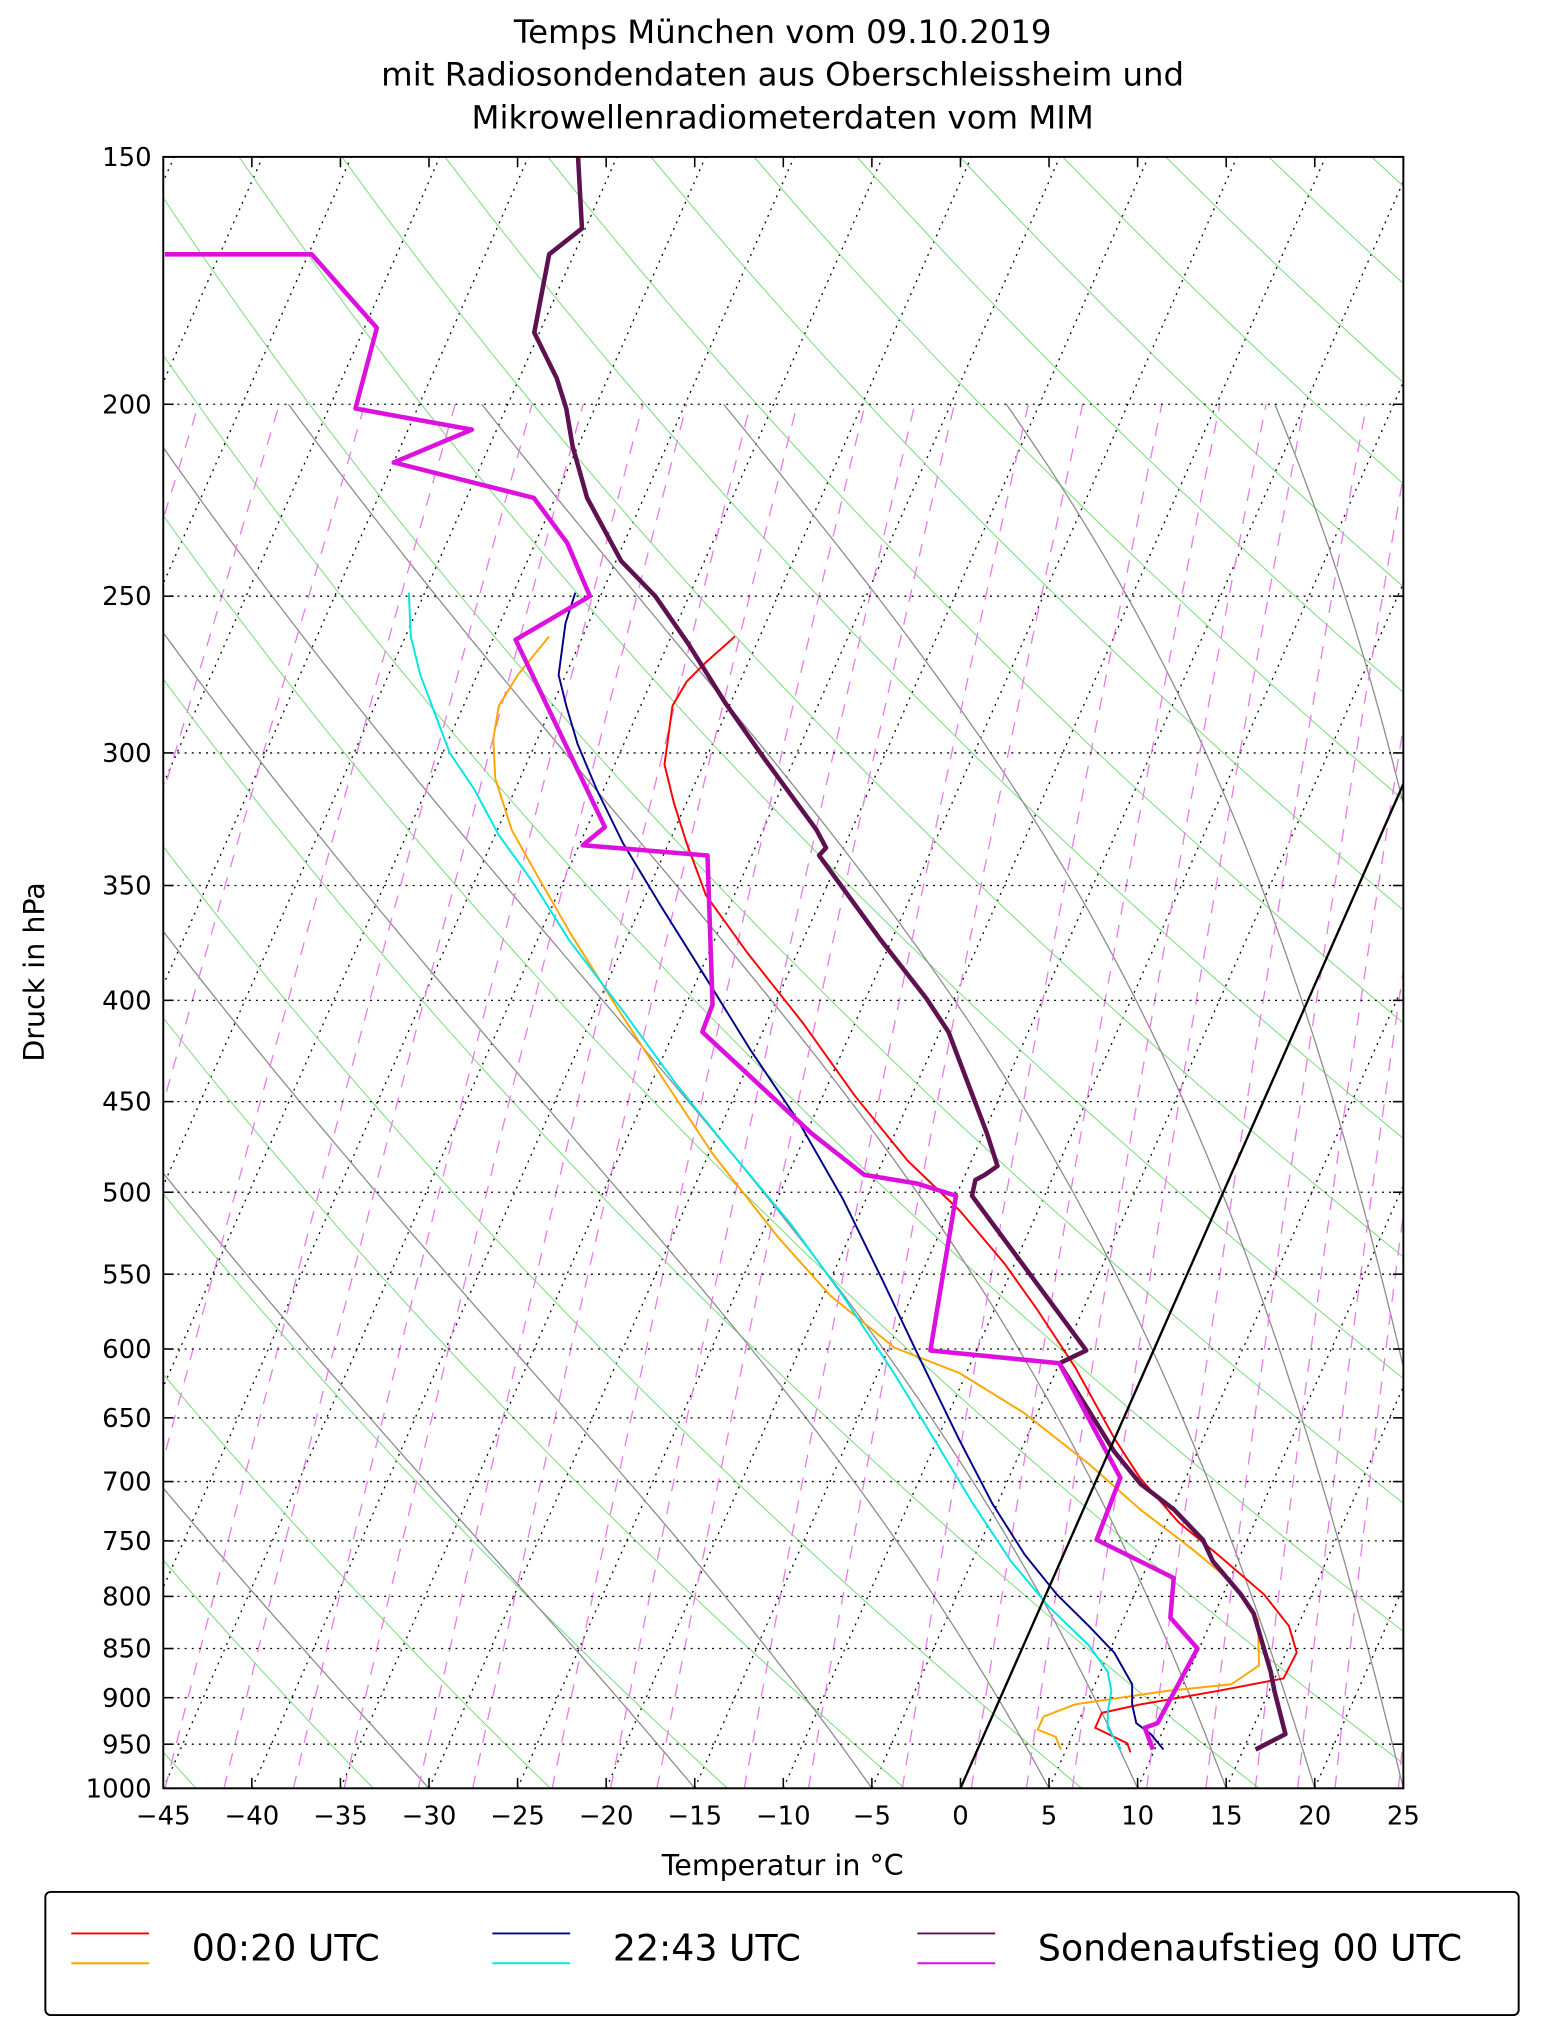 This screenshot has width=1542, height=2032. What do you see at coordinates (126, 887) in the screenshot?
I see `y-tick-label: 350` at bounding box center [126, 887].